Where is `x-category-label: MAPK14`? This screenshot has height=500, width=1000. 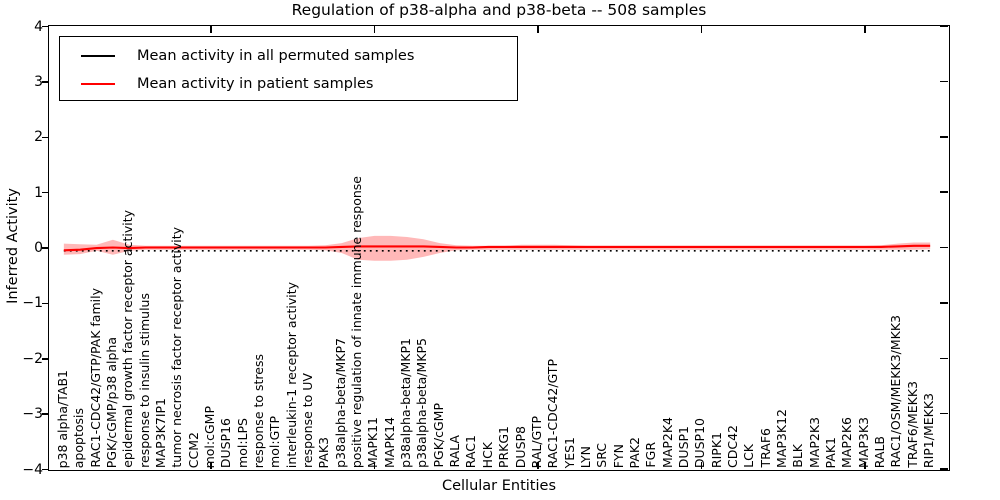
x-category-label: MAPK14 is located at coordinates (389, 442).